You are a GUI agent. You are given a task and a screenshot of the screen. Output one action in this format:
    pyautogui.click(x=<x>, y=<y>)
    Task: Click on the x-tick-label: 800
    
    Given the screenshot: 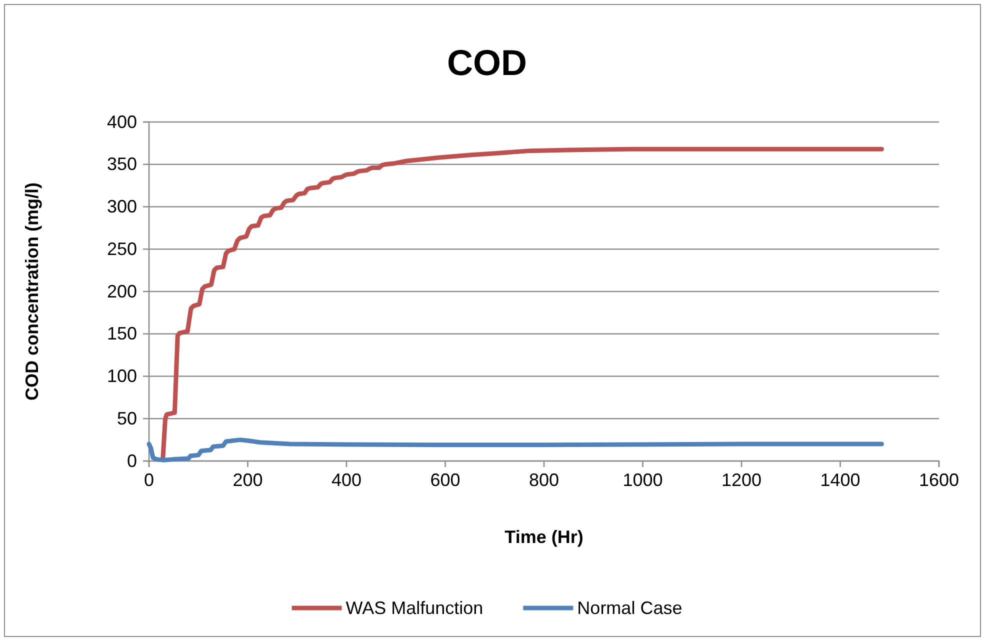 What is the action you would take?
    pyautogui.click(x=544, y=480)
    